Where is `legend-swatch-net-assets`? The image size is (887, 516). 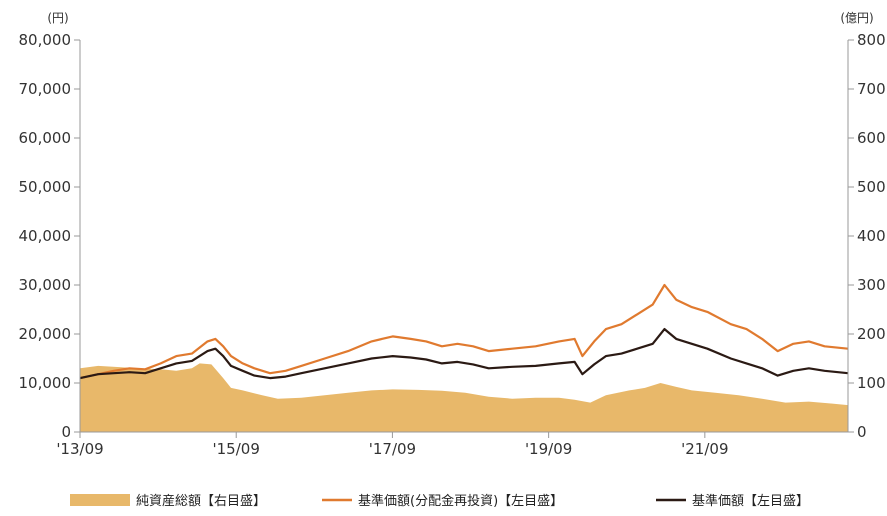 legend-swatch-net-assets is located at coordinates (100, 500).